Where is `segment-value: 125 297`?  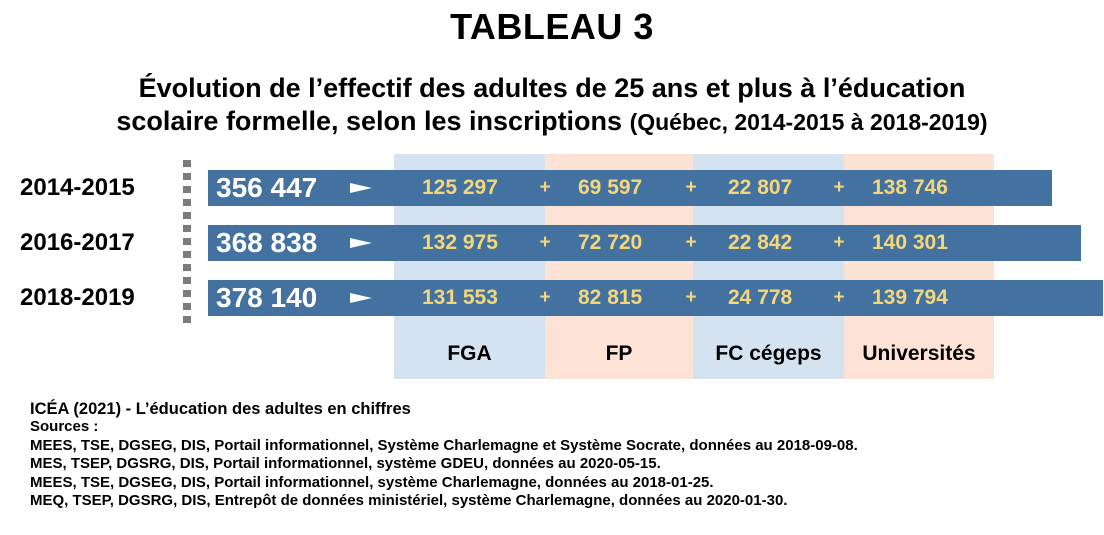 segment-value: 125 297 is located at coordinates (460, 187).